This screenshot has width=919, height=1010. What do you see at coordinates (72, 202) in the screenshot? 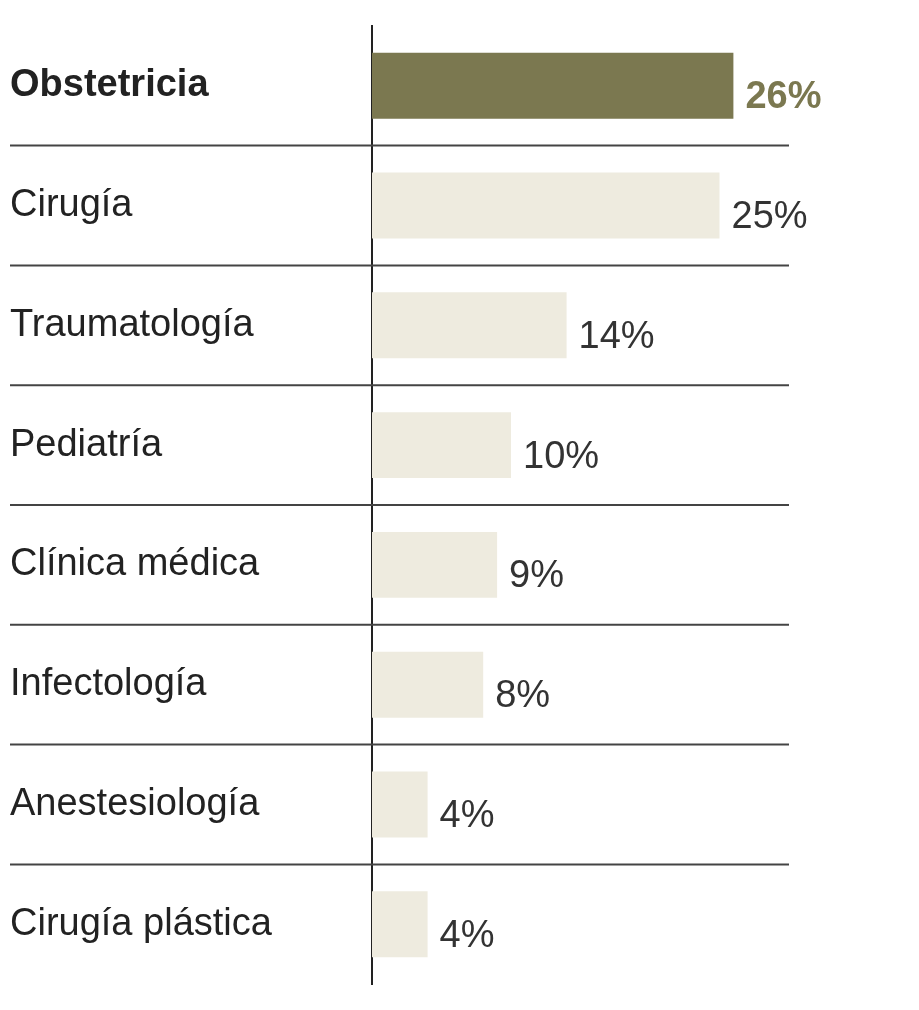
I see `y-tick-label: Cirugía` at bounding box center [72, 202].